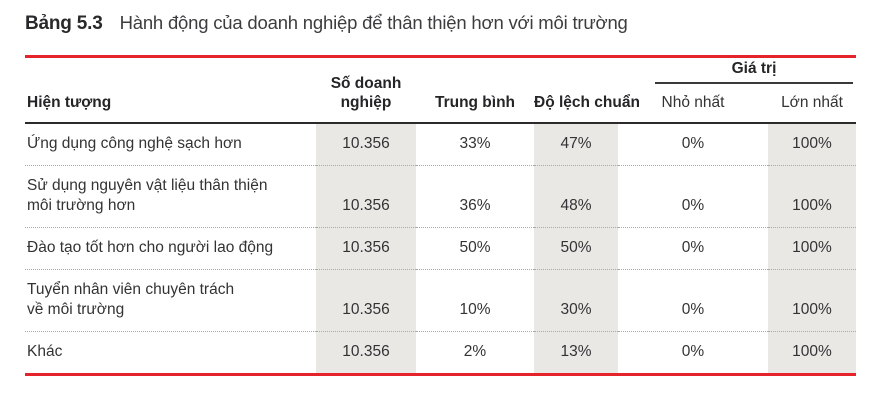 Image resolution: width=884 pixels, height=409 pixels. I want to click on cell-trung-binh: 50%, so click(475, 247).